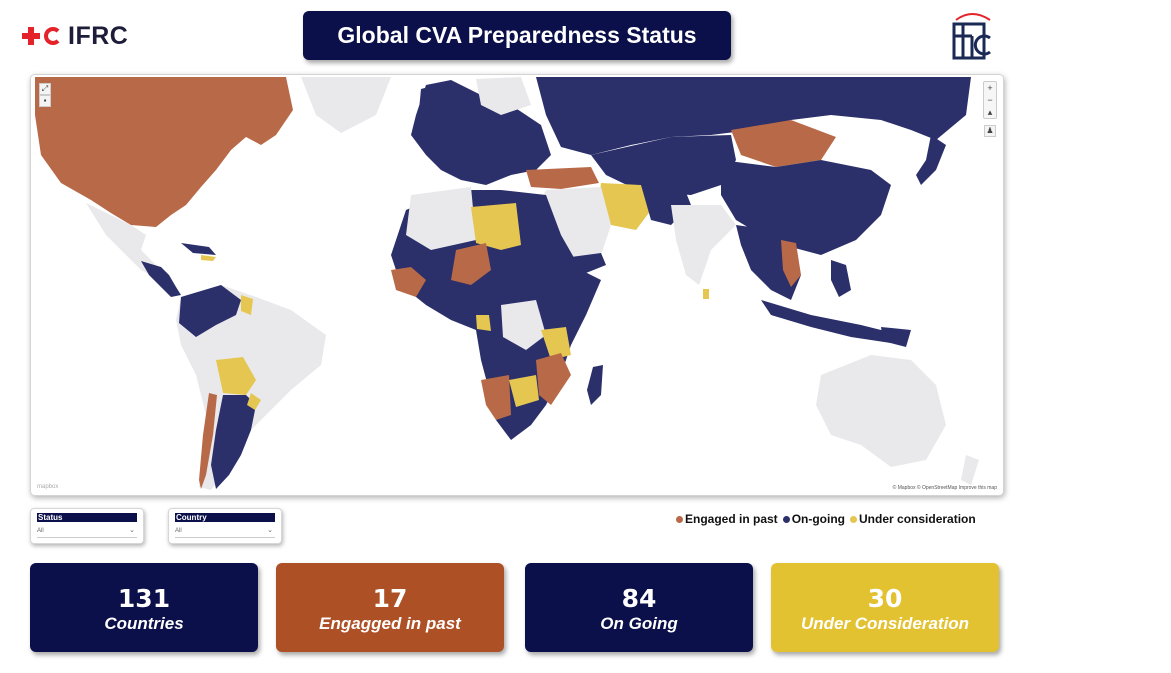 The image size is (1171, 673). What do you see at coordinates (208, 258) in the screenshot?
I see `map-haiti` at bounding box center [208, 258].